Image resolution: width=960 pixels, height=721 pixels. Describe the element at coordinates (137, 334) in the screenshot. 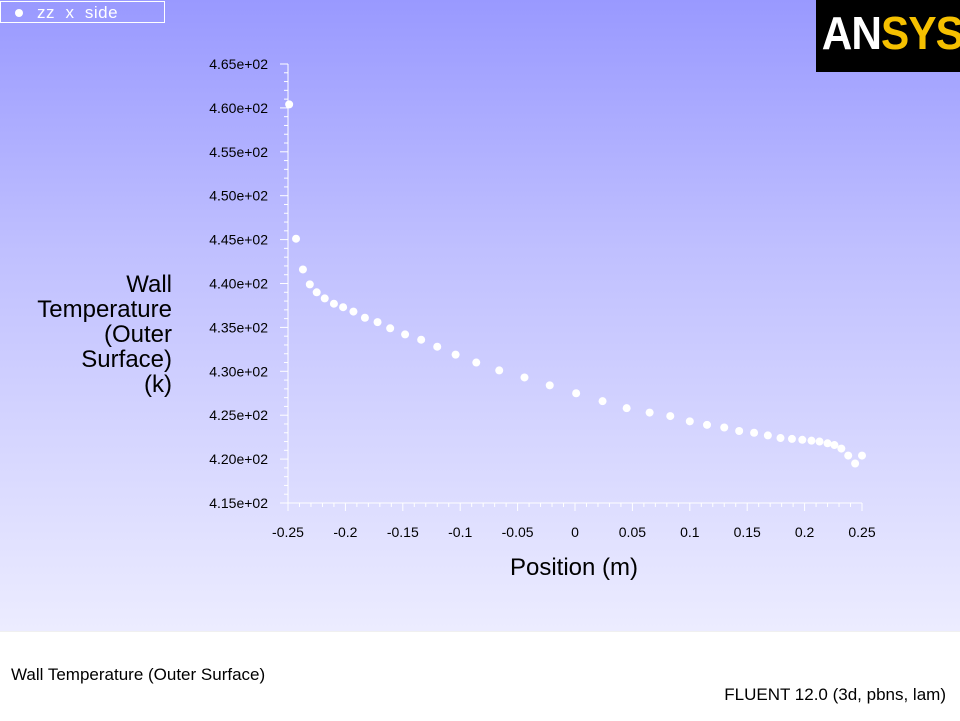

I see `y-axis-label-line: (Outer` at that location.